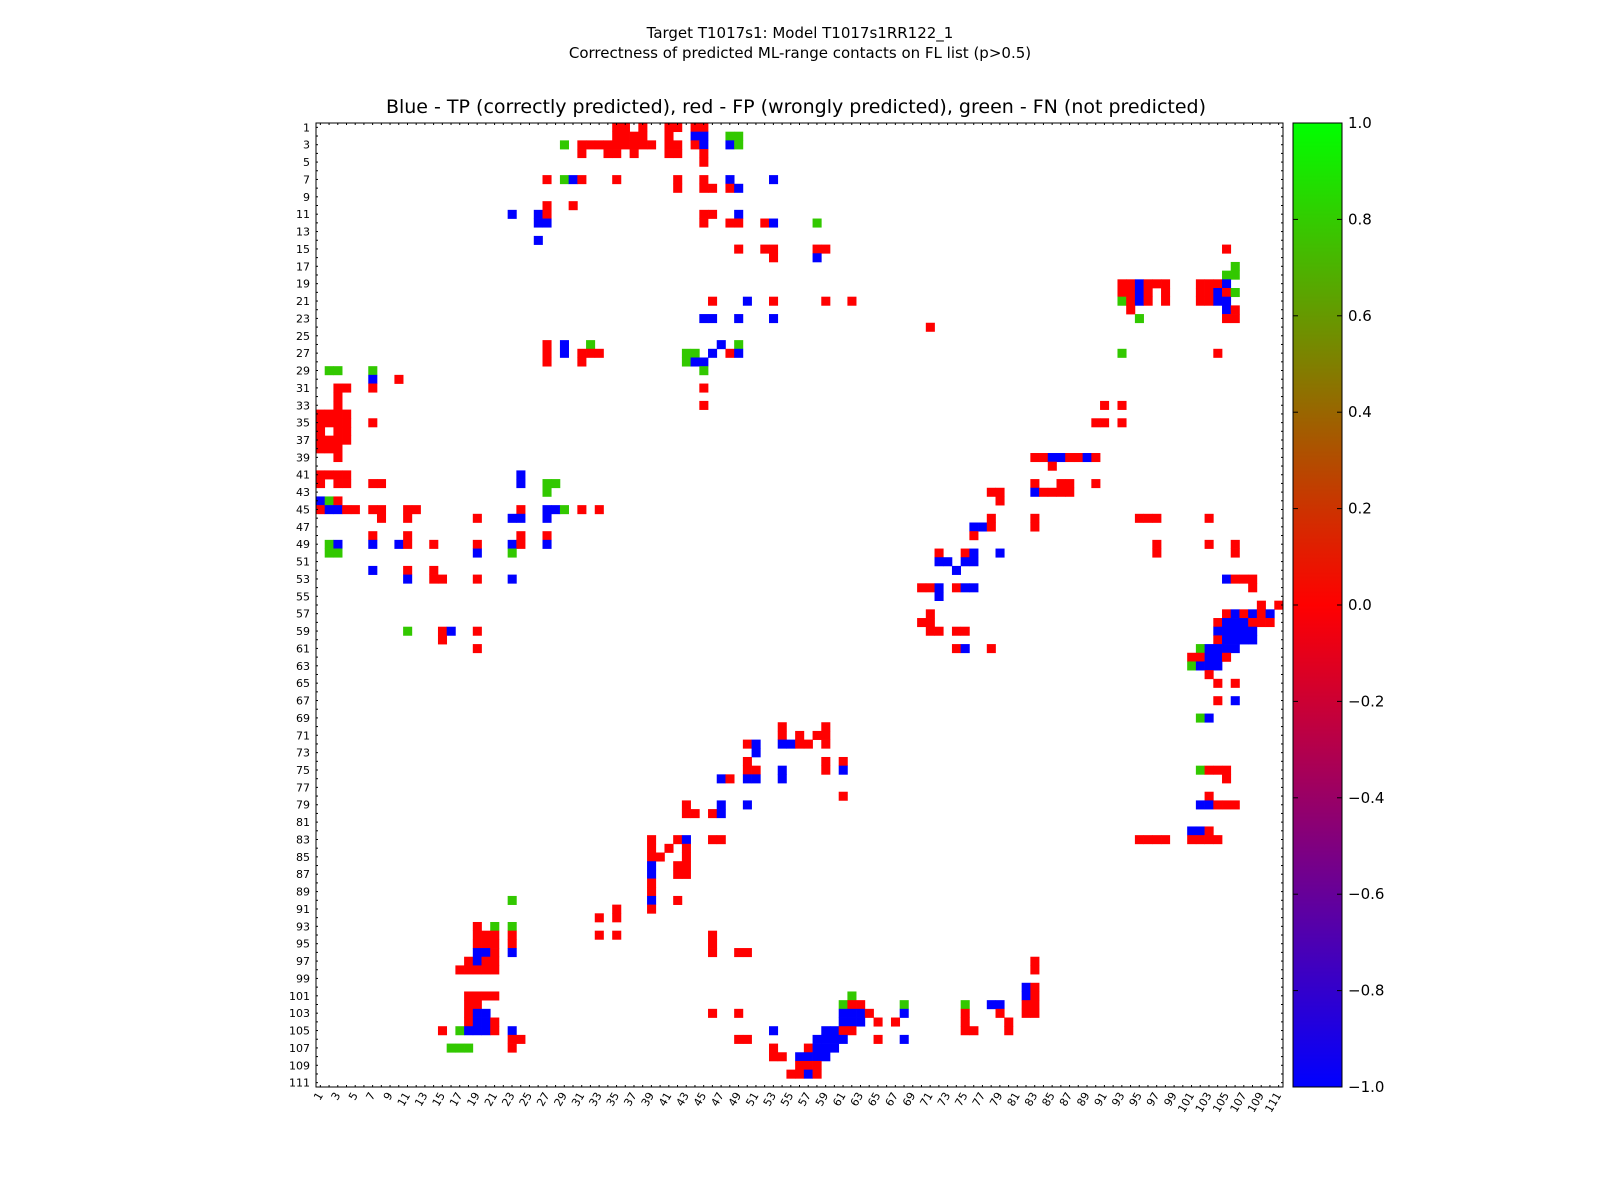  Describe the element at coordinates (303, 666) in the screenshot. I see `y-tick-label: 63` at that location.